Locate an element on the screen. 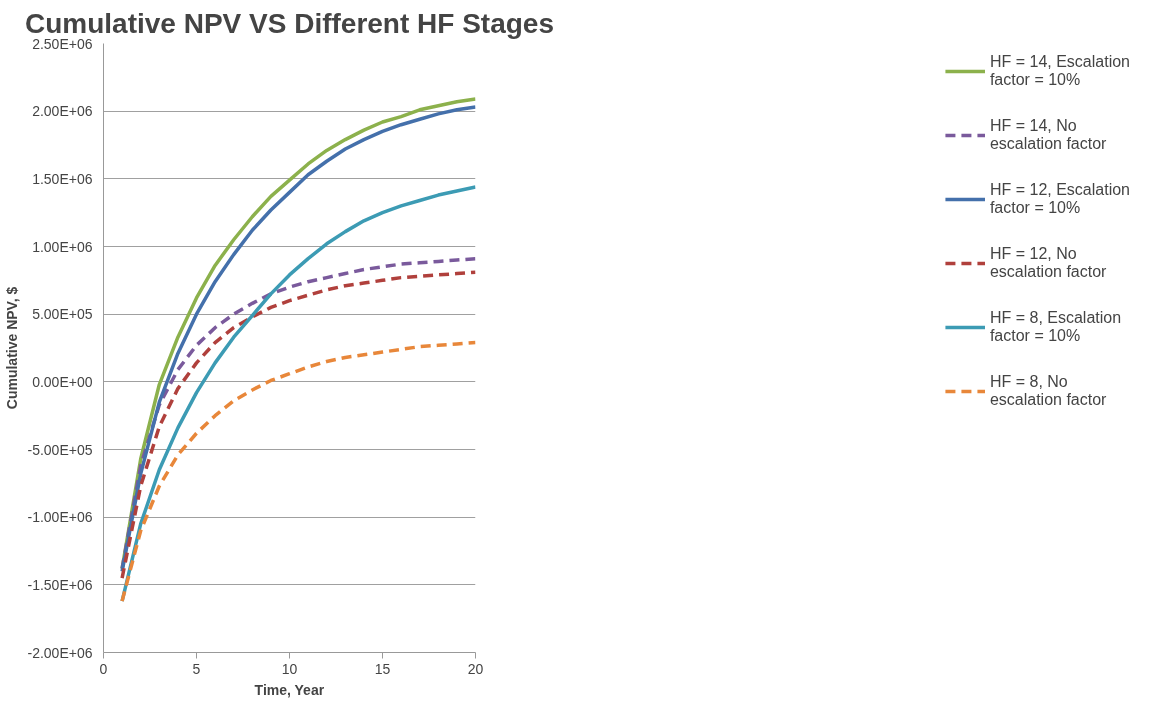  legend-label: HF = 12, Escalation factor = 10% is located at coordinates (1059, 199).